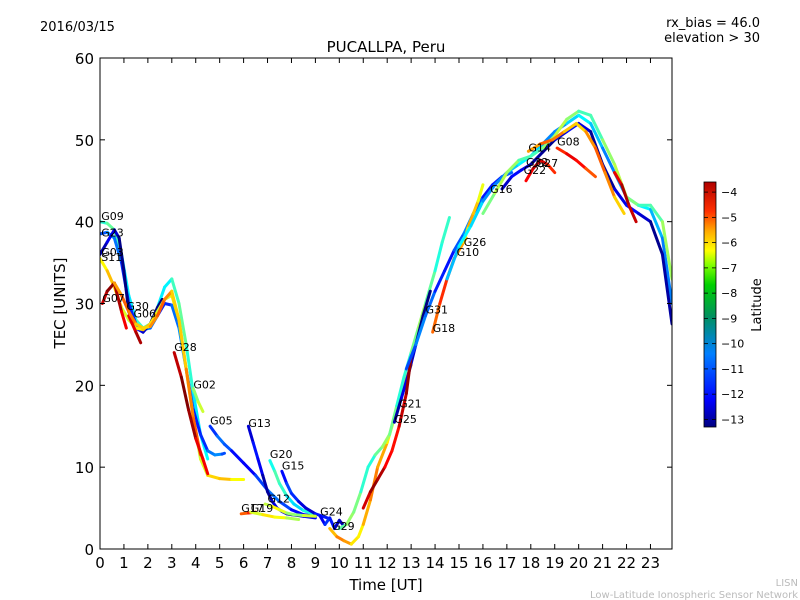  Describe the element at coordinates (535, 170) in the screenshot. I see `satellite-label: G22` at that location.